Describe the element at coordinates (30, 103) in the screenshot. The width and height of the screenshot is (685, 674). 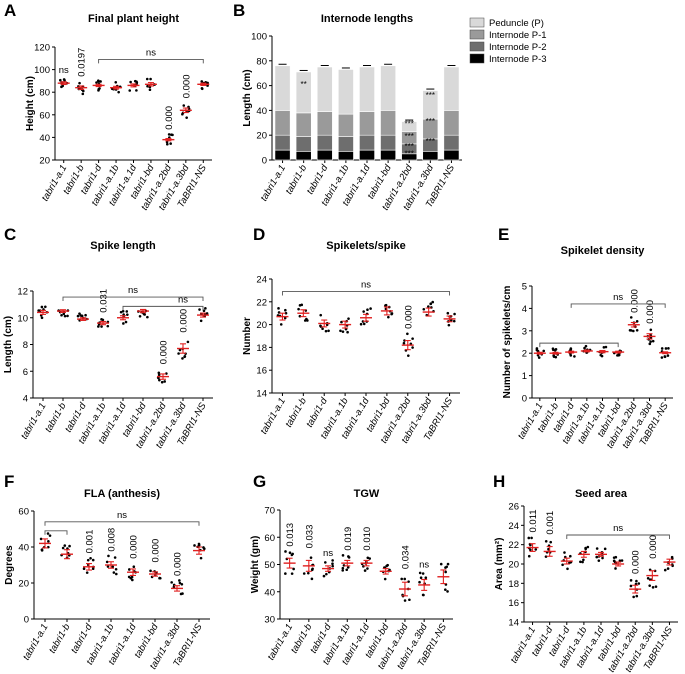
I see `y-axis-label: Height (cm)` at that location.